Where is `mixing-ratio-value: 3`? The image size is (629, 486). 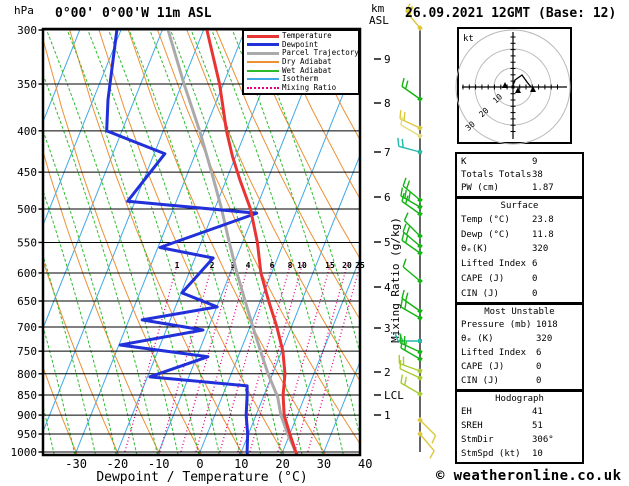
mixing-ratio-value: 3 is located at coordinates (233, 265).